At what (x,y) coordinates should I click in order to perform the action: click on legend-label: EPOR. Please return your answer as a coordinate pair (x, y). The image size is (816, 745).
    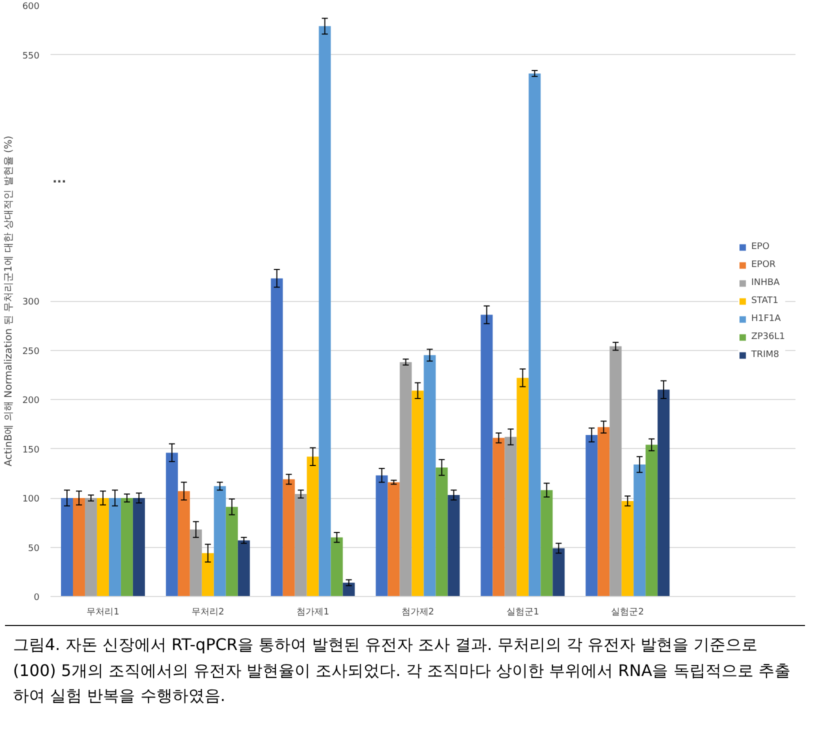
    Looking at the image, I should click on (763, 265).